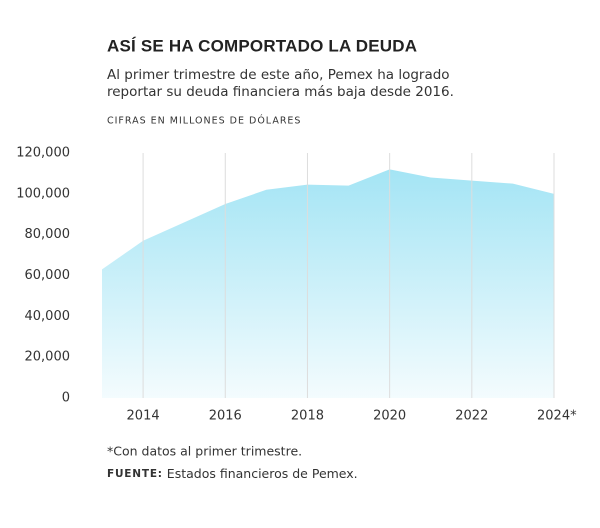 This screenshot has width=600, height=528. I want to click on source-text: Estados financieros de Pemex., so click(262, 473).